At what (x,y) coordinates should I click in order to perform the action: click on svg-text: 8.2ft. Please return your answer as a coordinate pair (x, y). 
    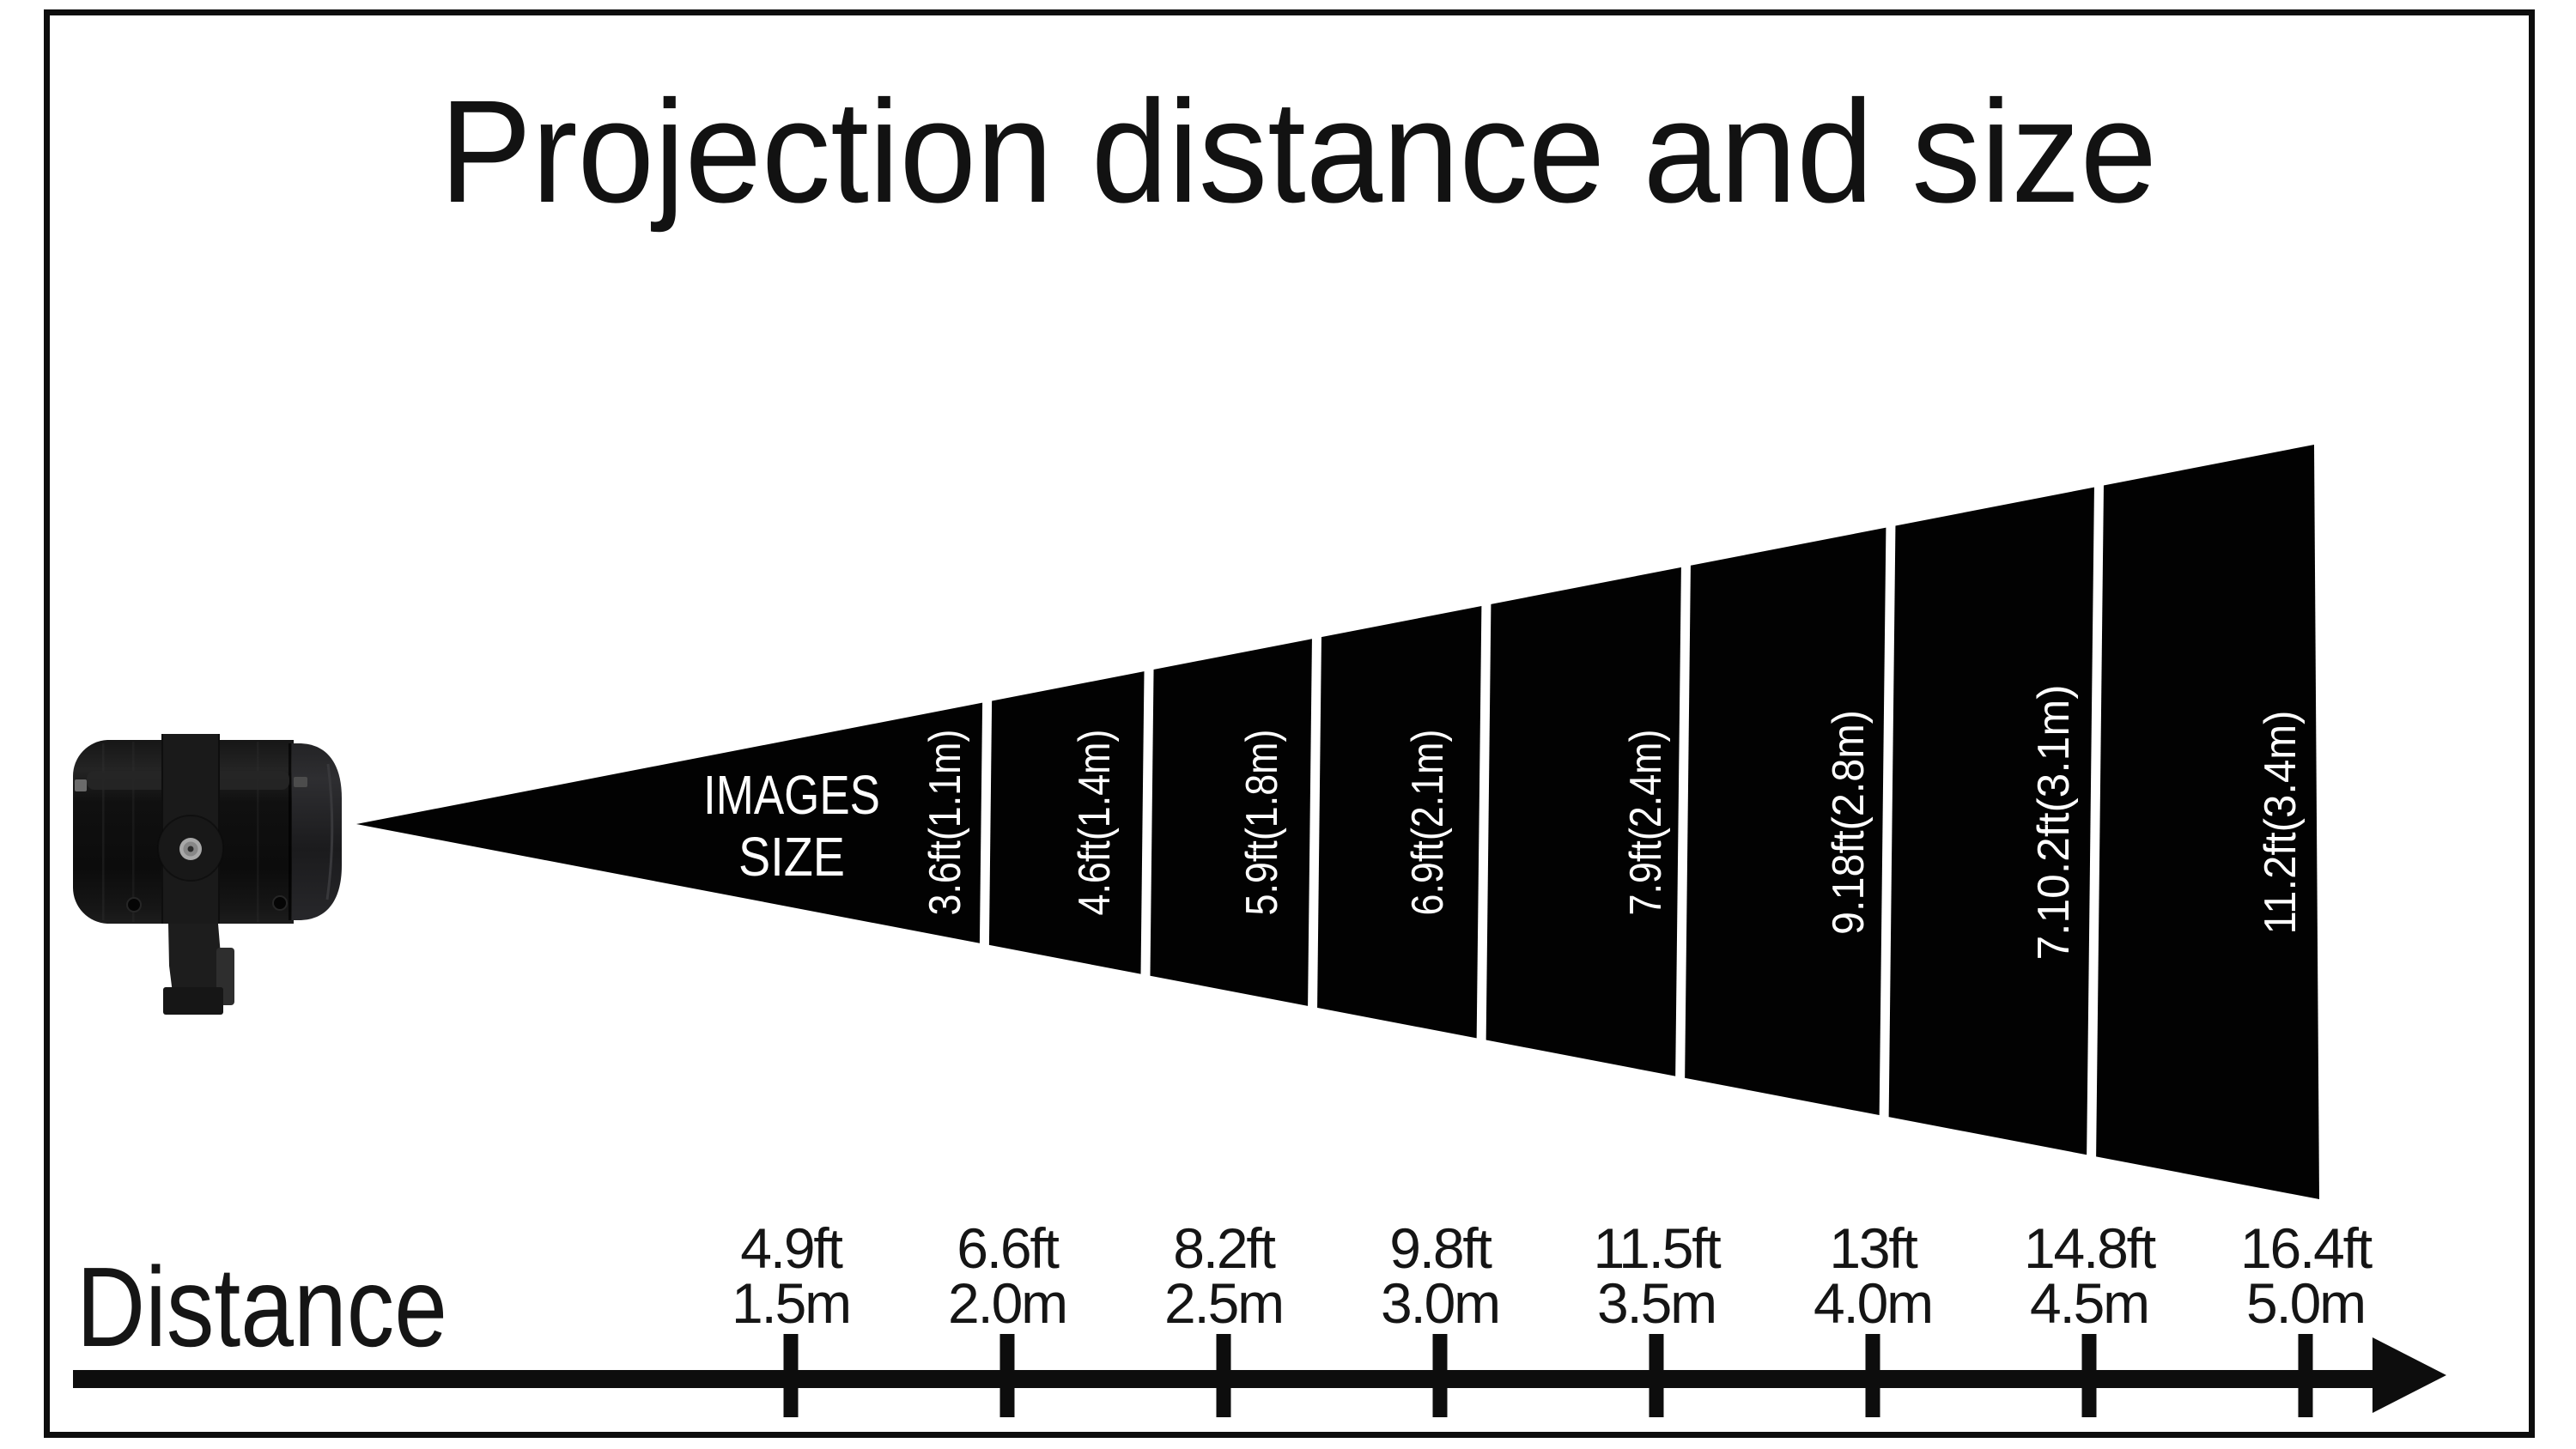
    Looking at the image, I should click on (1224, 1248).